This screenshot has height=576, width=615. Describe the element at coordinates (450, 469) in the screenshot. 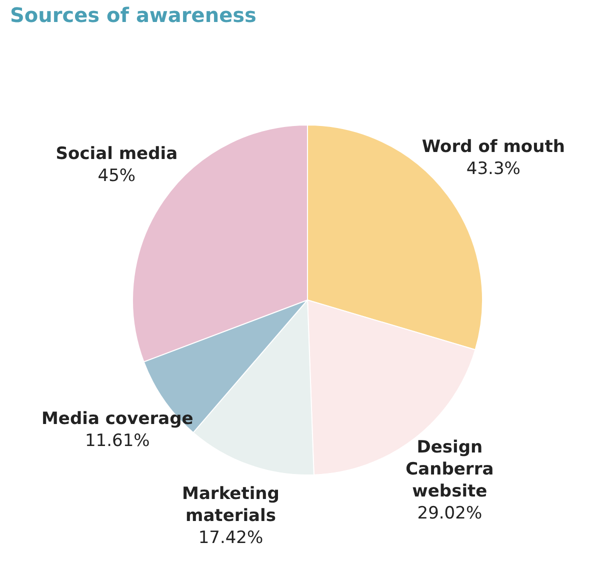

I see `slice-label: Design Canberra website` at that location.